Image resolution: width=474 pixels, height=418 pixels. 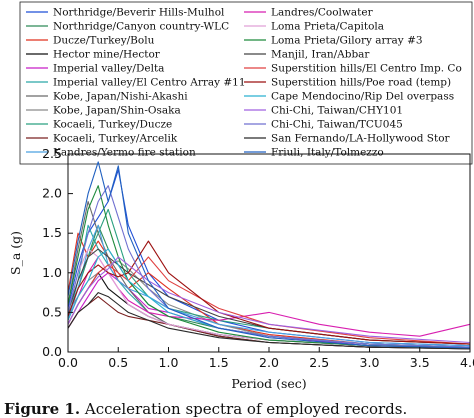 I want to click on legend-entry: San Fernando/LA-Hollywood Stor, so click(x=361, y=139).